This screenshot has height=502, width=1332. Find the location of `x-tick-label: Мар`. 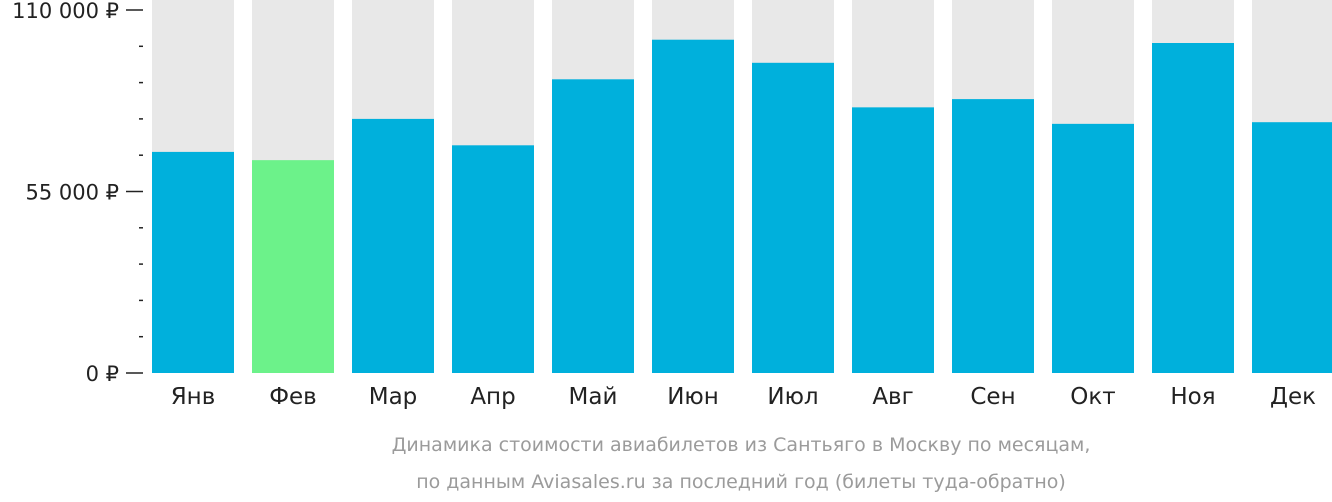

x-tick-label: Мар is located at coordinates (393, 397).